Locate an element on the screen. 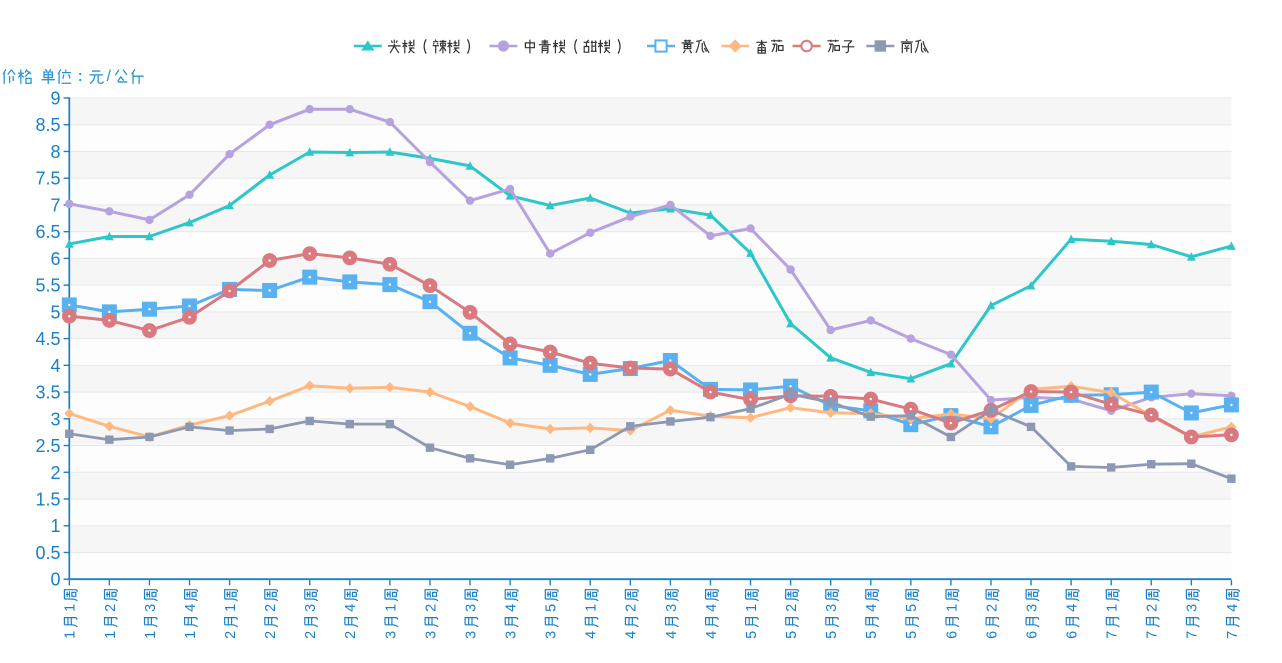 Image resolution: width=1282 pixels, height=663 pixels. svg-text: 6.5 is located at coordinates (47, 232).